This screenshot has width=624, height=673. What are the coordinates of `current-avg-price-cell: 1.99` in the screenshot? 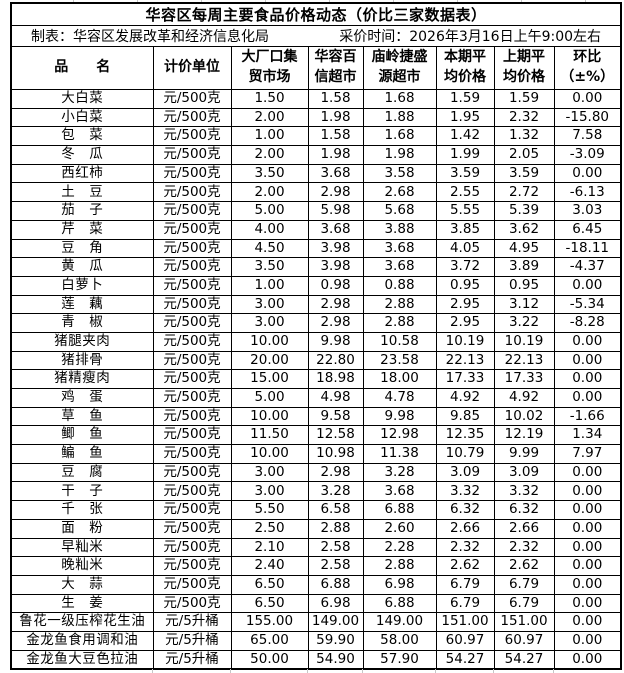 It's located at (465, 155).